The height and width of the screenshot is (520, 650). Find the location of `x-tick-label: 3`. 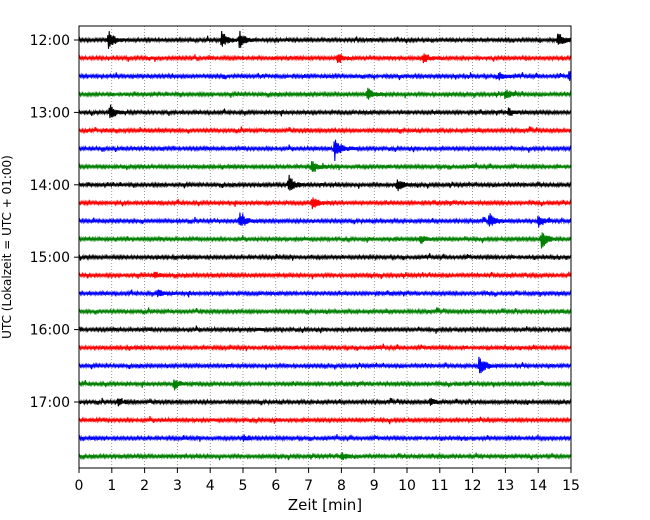

x-tick-label: 3 is located at coordinates (177, 486).